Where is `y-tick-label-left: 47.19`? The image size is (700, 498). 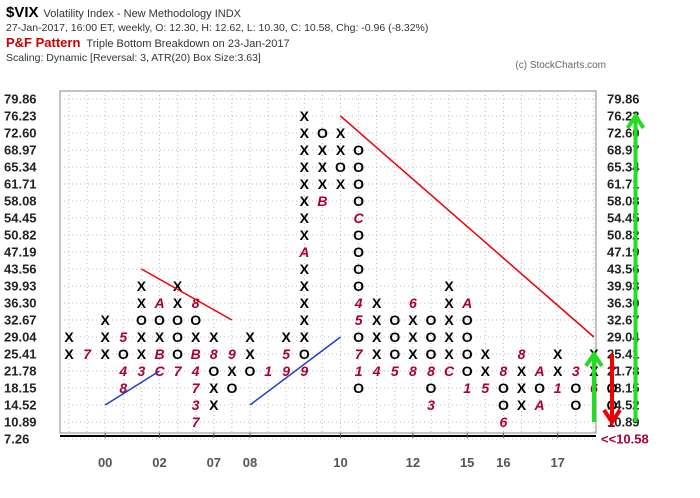 y-tick-label-left: 47.19 is located at coordinates (20, 252).